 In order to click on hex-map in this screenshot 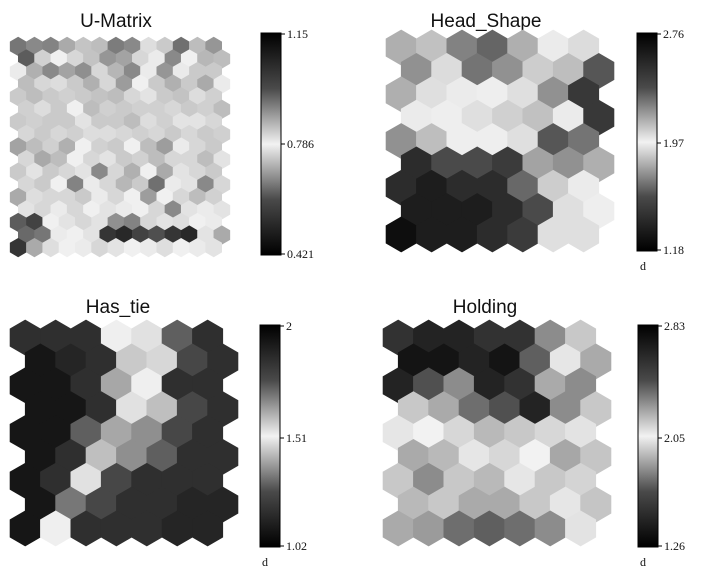, I will do `click(120, 147)`.